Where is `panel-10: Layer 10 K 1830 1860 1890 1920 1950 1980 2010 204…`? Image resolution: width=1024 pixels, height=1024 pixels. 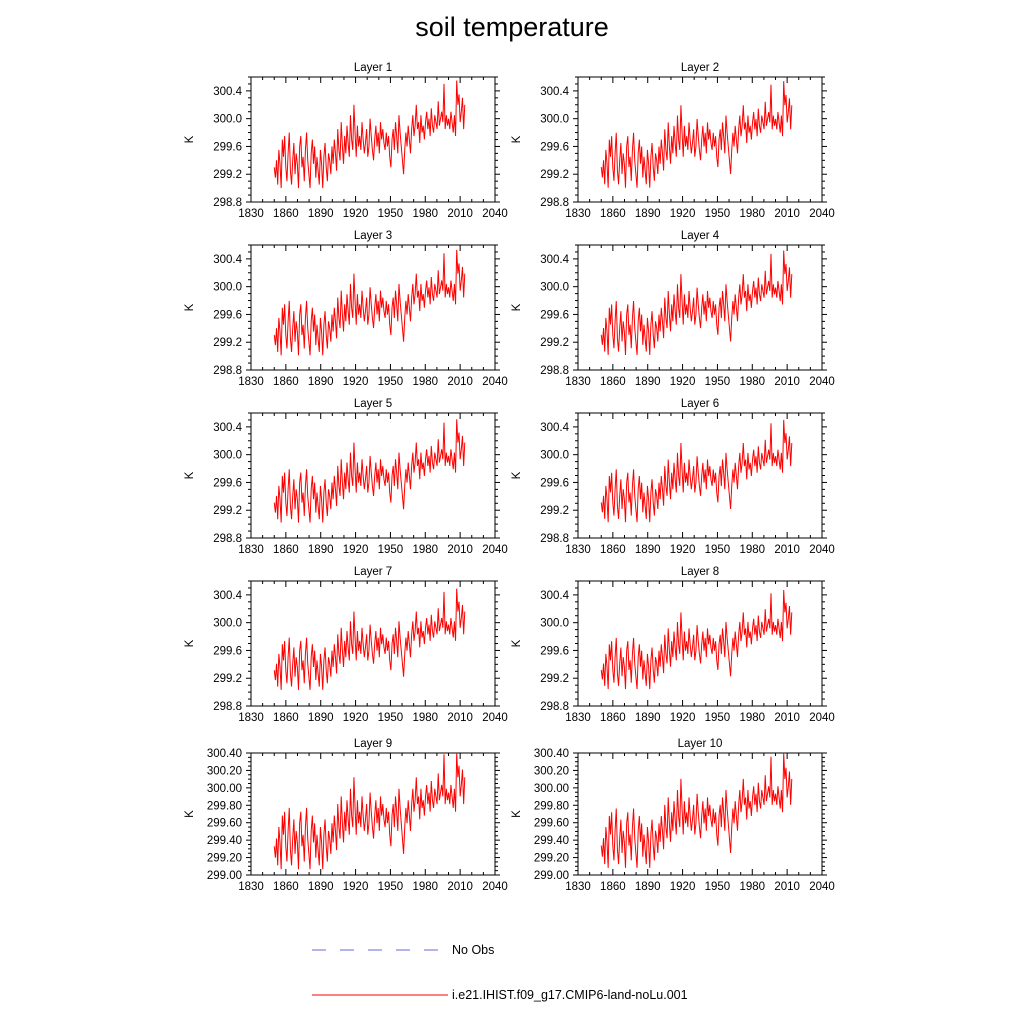
panel-10: Layer 10 K 1830 1860 1890 1920 1950 1980 2010 204… is located at coordinates (673, 815).